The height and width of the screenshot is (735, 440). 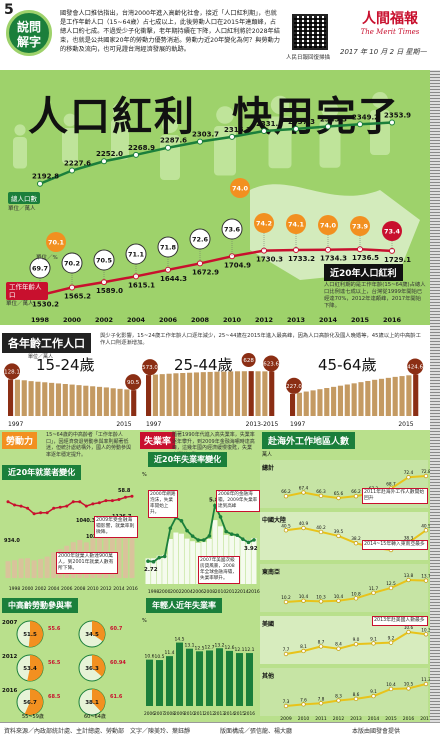 What do you see at coordinates (425, 526) in the screenshot?
I see `overseas-value-label: 40.5` at bounding box center [425, 526].